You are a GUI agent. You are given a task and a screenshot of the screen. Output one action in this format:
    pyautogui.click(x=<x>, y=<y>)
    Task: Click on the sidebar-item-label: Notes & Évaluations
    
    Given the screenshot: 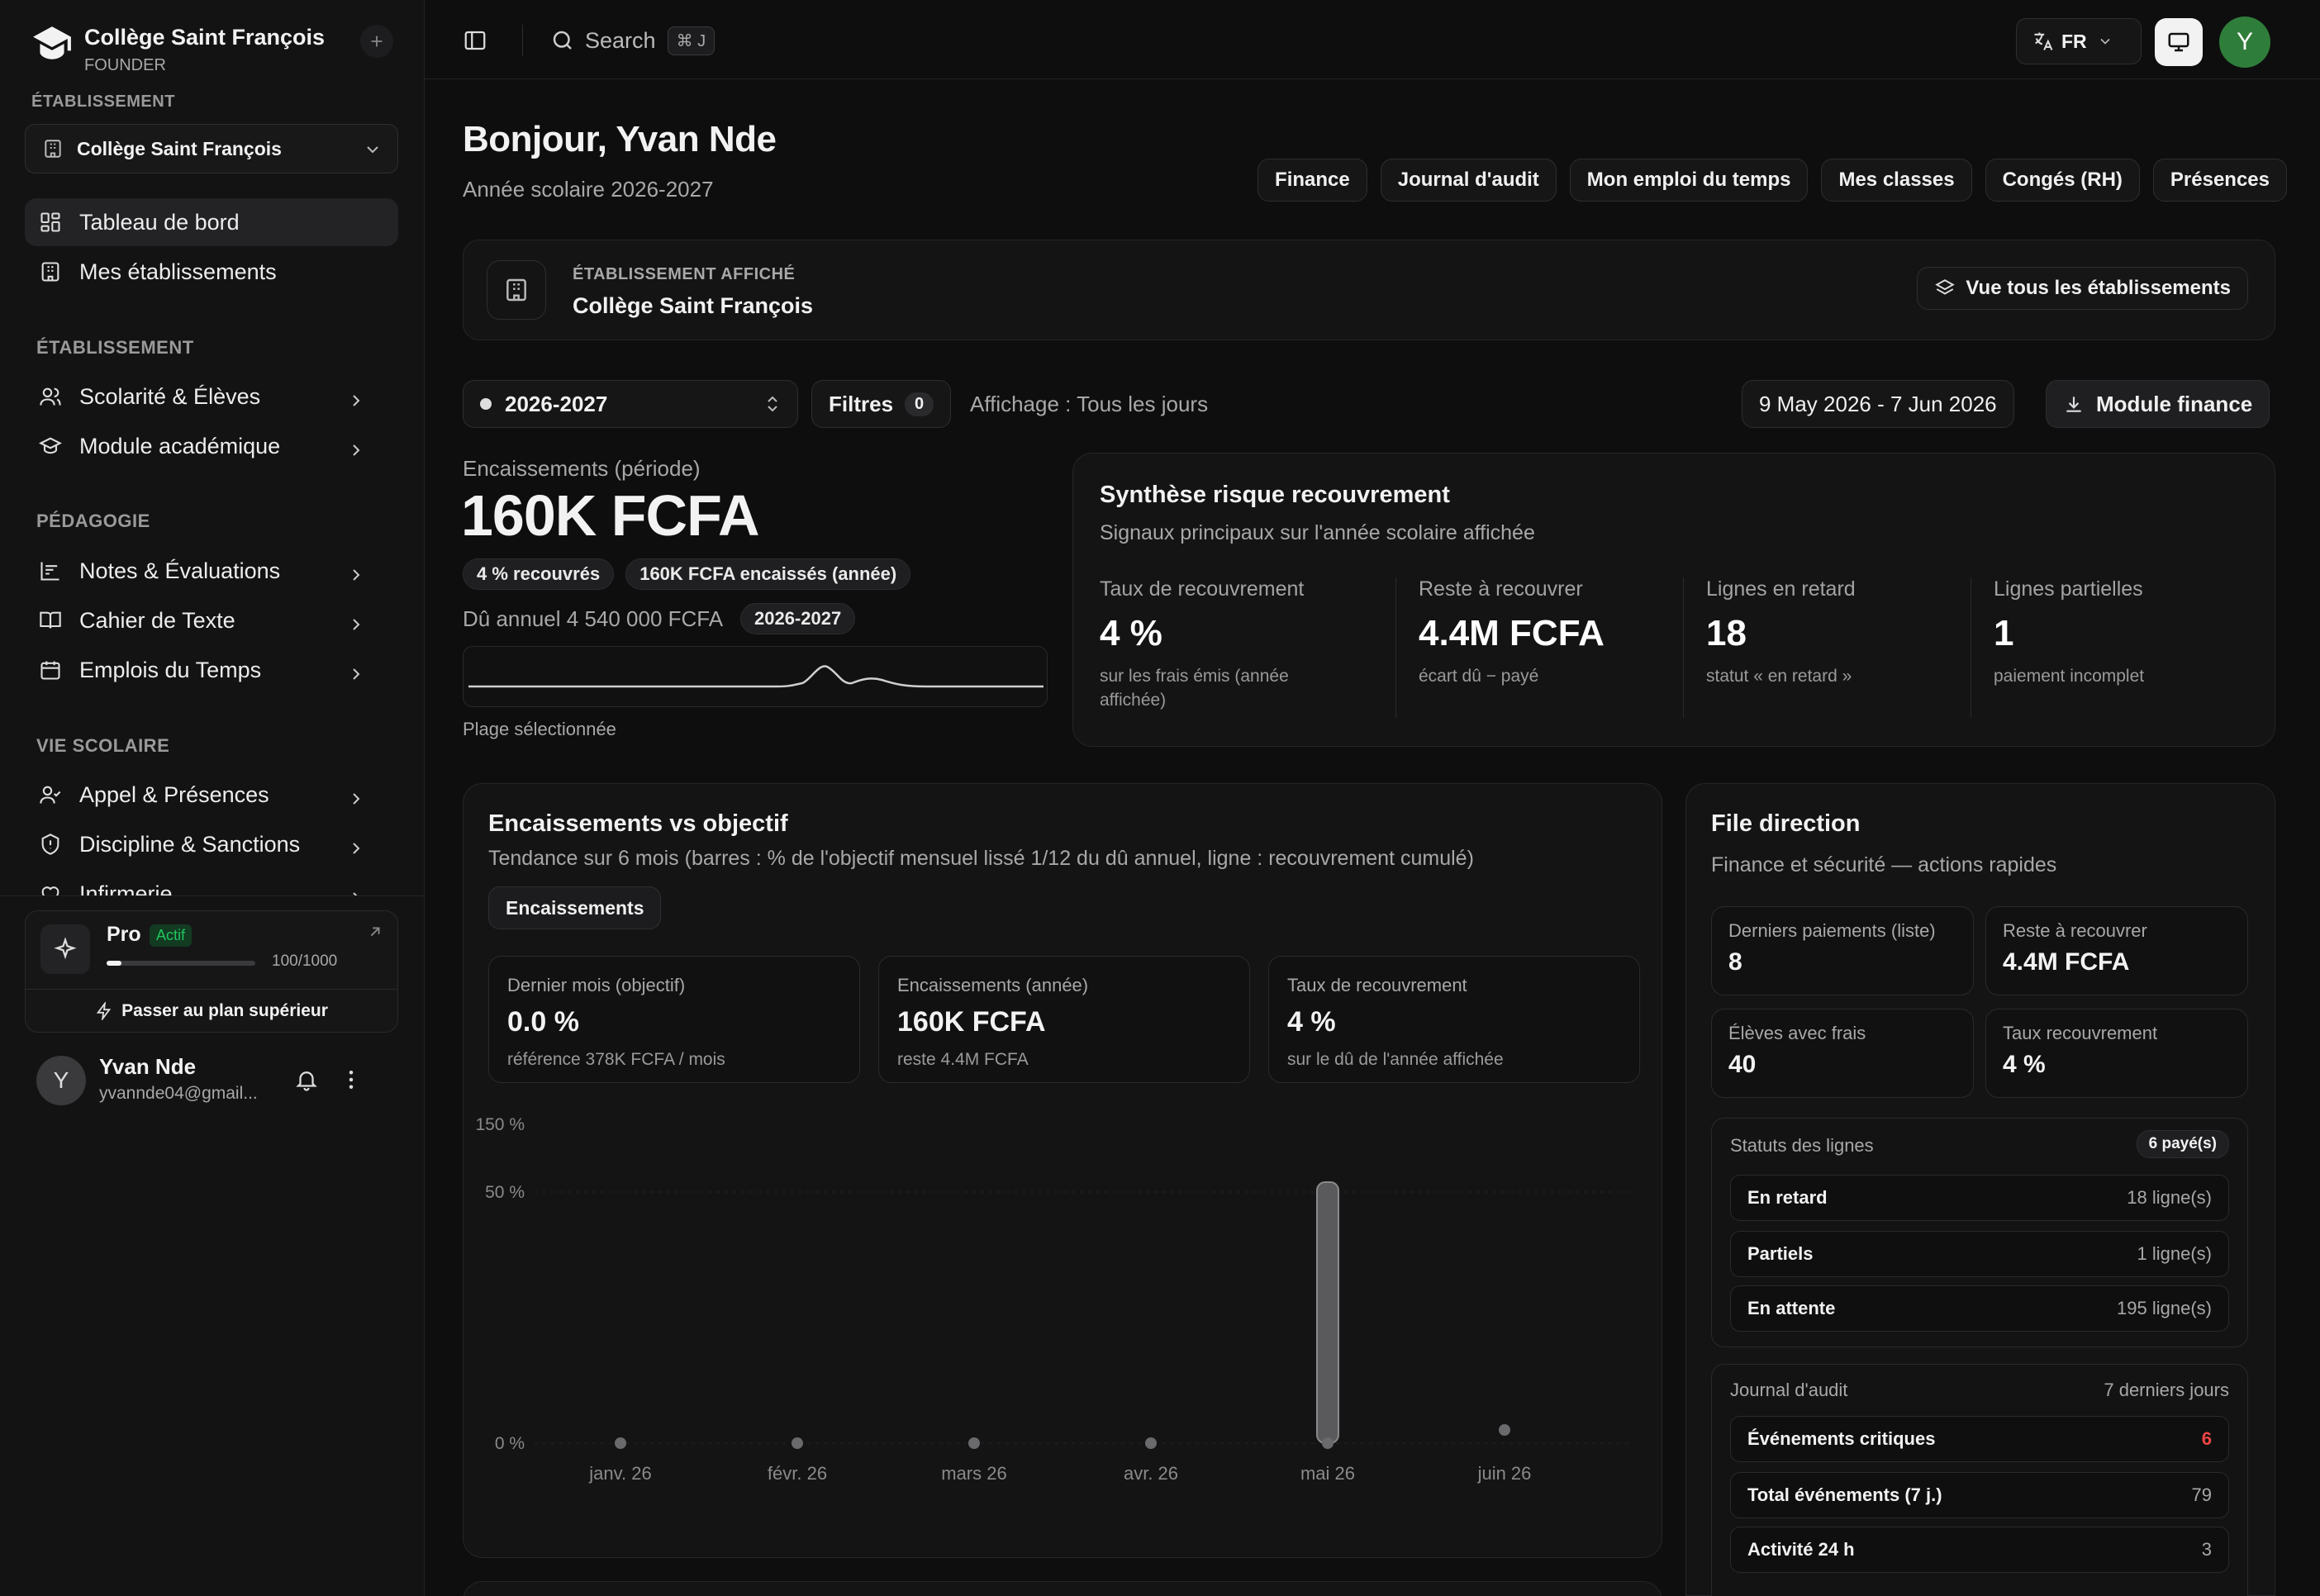 What is the action you would take?
    pyautogui.click(x=180, y=570)
    